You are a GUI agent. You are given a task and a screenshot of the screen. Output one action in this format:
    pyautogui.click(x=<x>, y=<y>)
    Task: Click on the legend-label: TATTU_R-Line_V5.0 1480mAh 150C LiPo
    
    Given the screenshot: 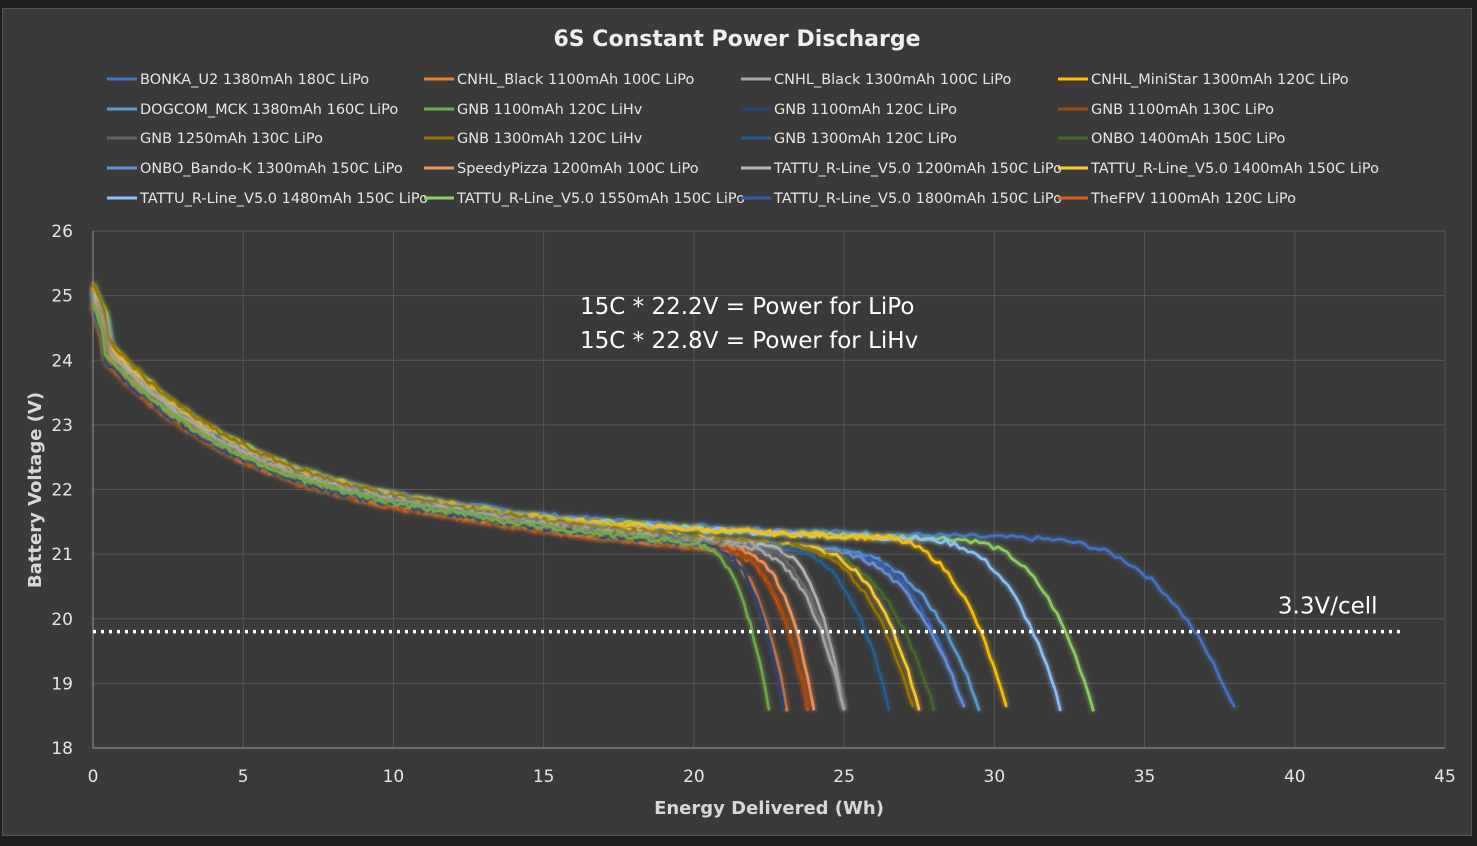 What is the action you would take?
    pyautogui.click(x=283, y=199)
    